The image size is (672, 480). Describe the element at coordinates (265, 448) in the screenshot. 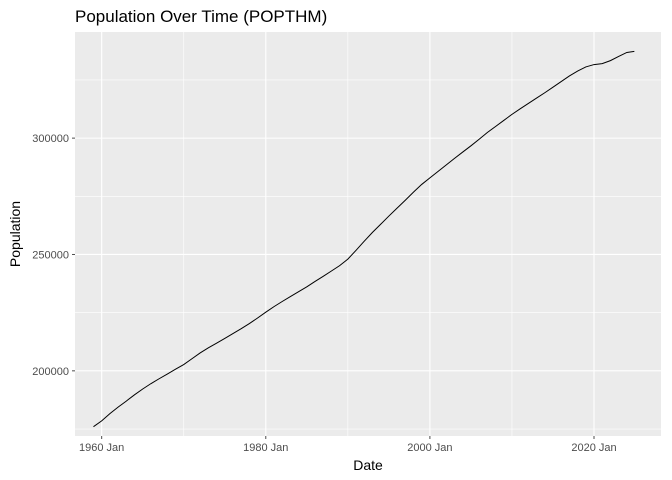

I see `x-tick-label: 1980 Jan` at that location.